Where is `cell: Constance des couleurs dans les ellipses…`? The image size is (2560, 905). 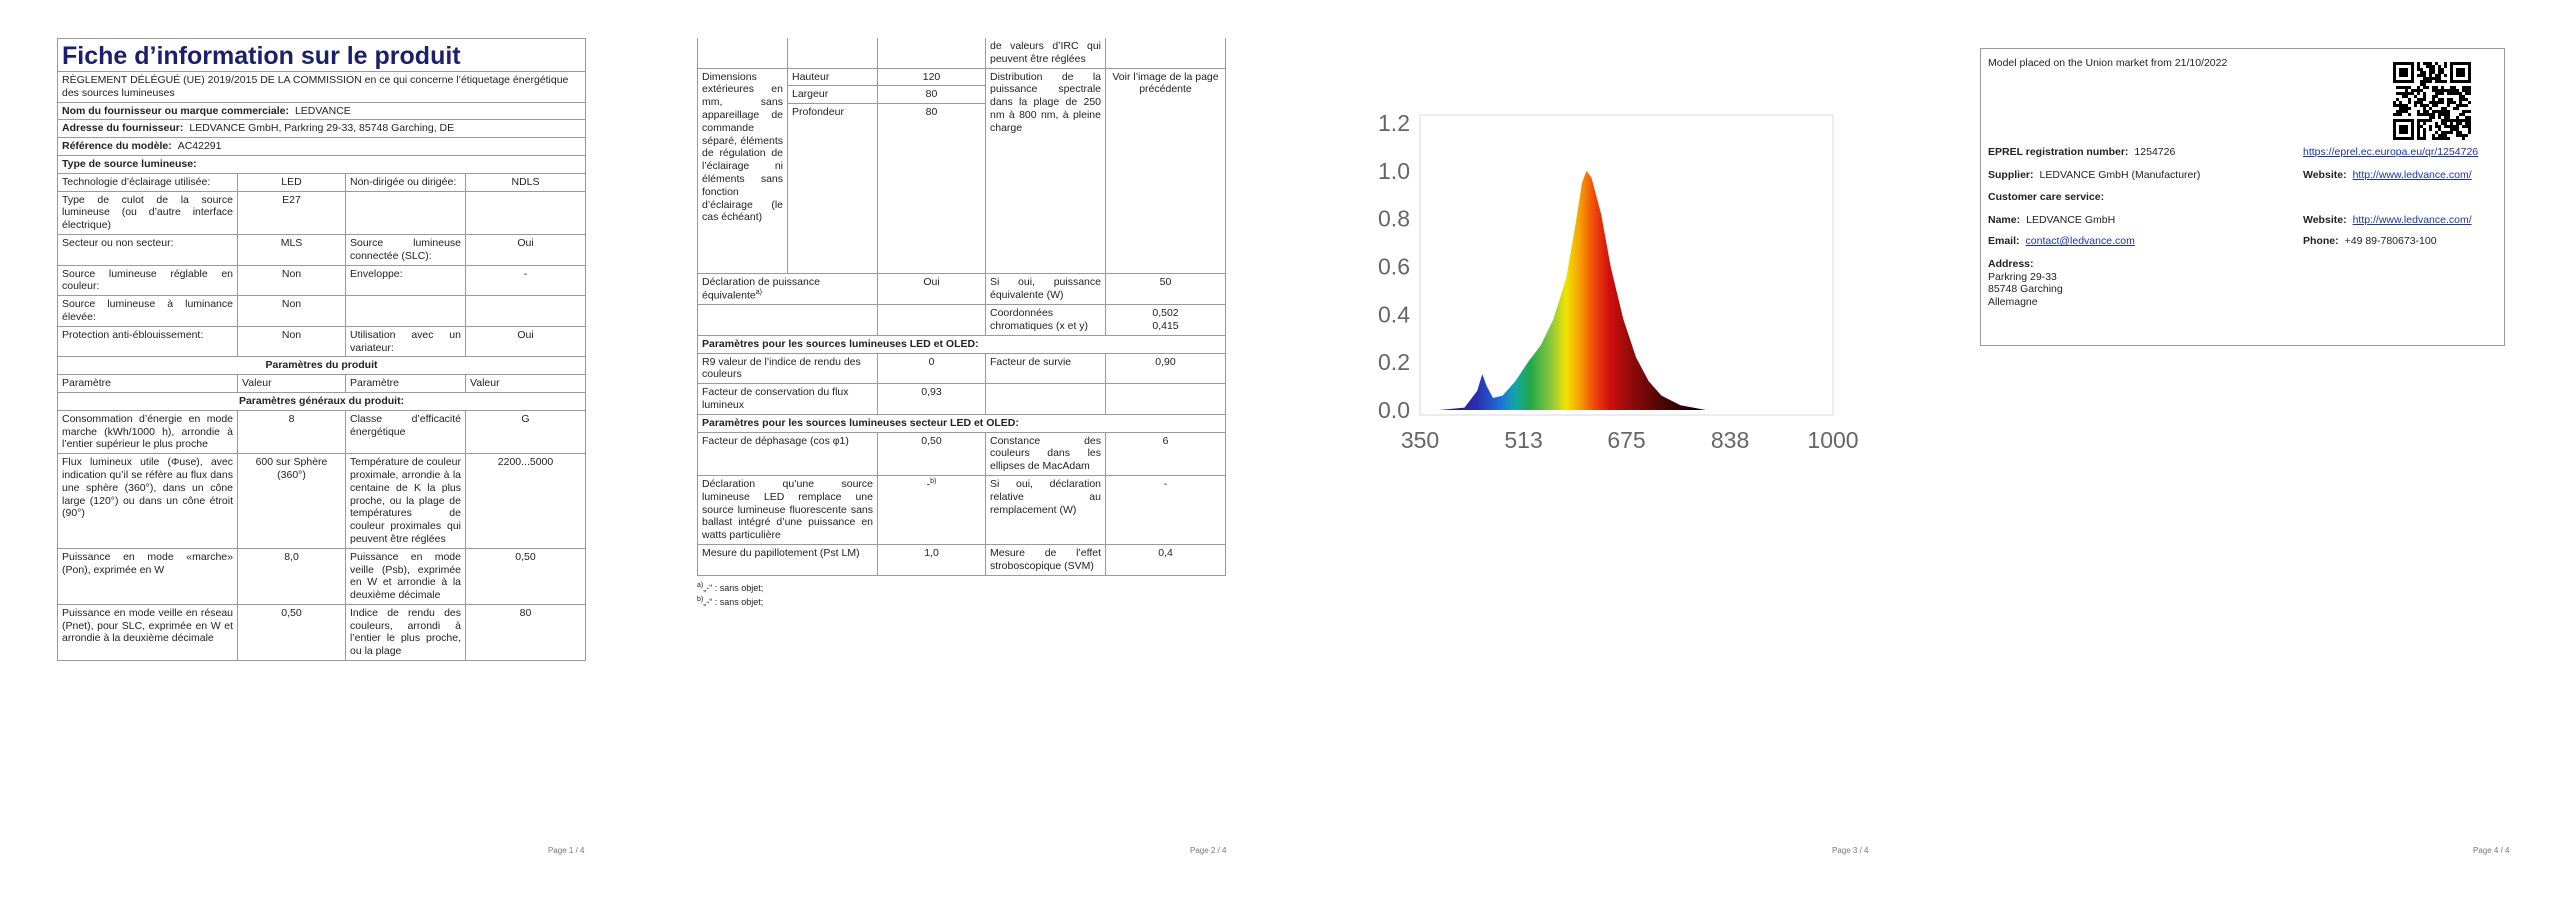 cell: Constance des couleurs dans les ellipses… is located at coordinates (1045, 454).